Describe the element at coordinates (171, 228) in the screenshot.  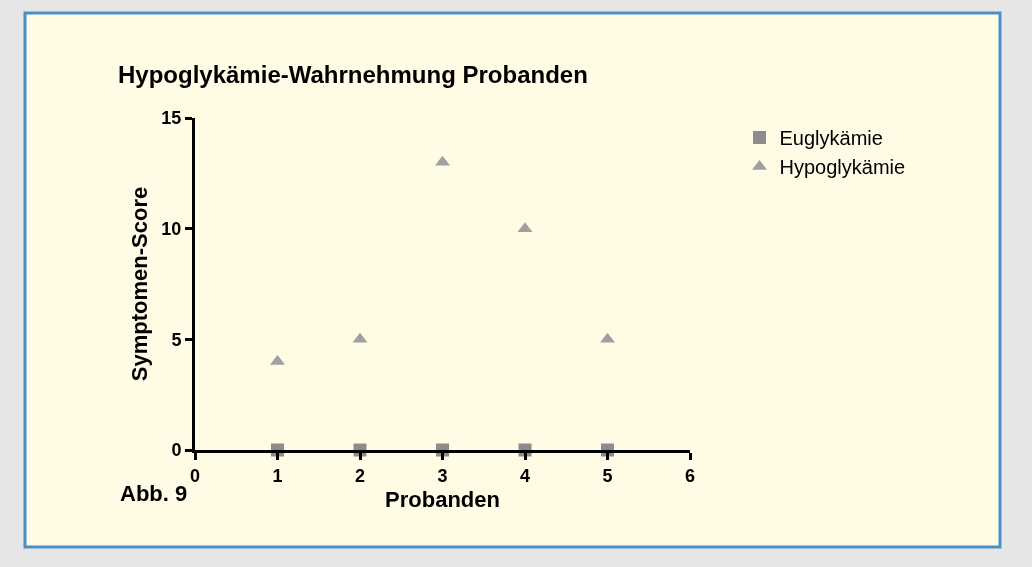
I see `y-tick-label: 10` at that location.